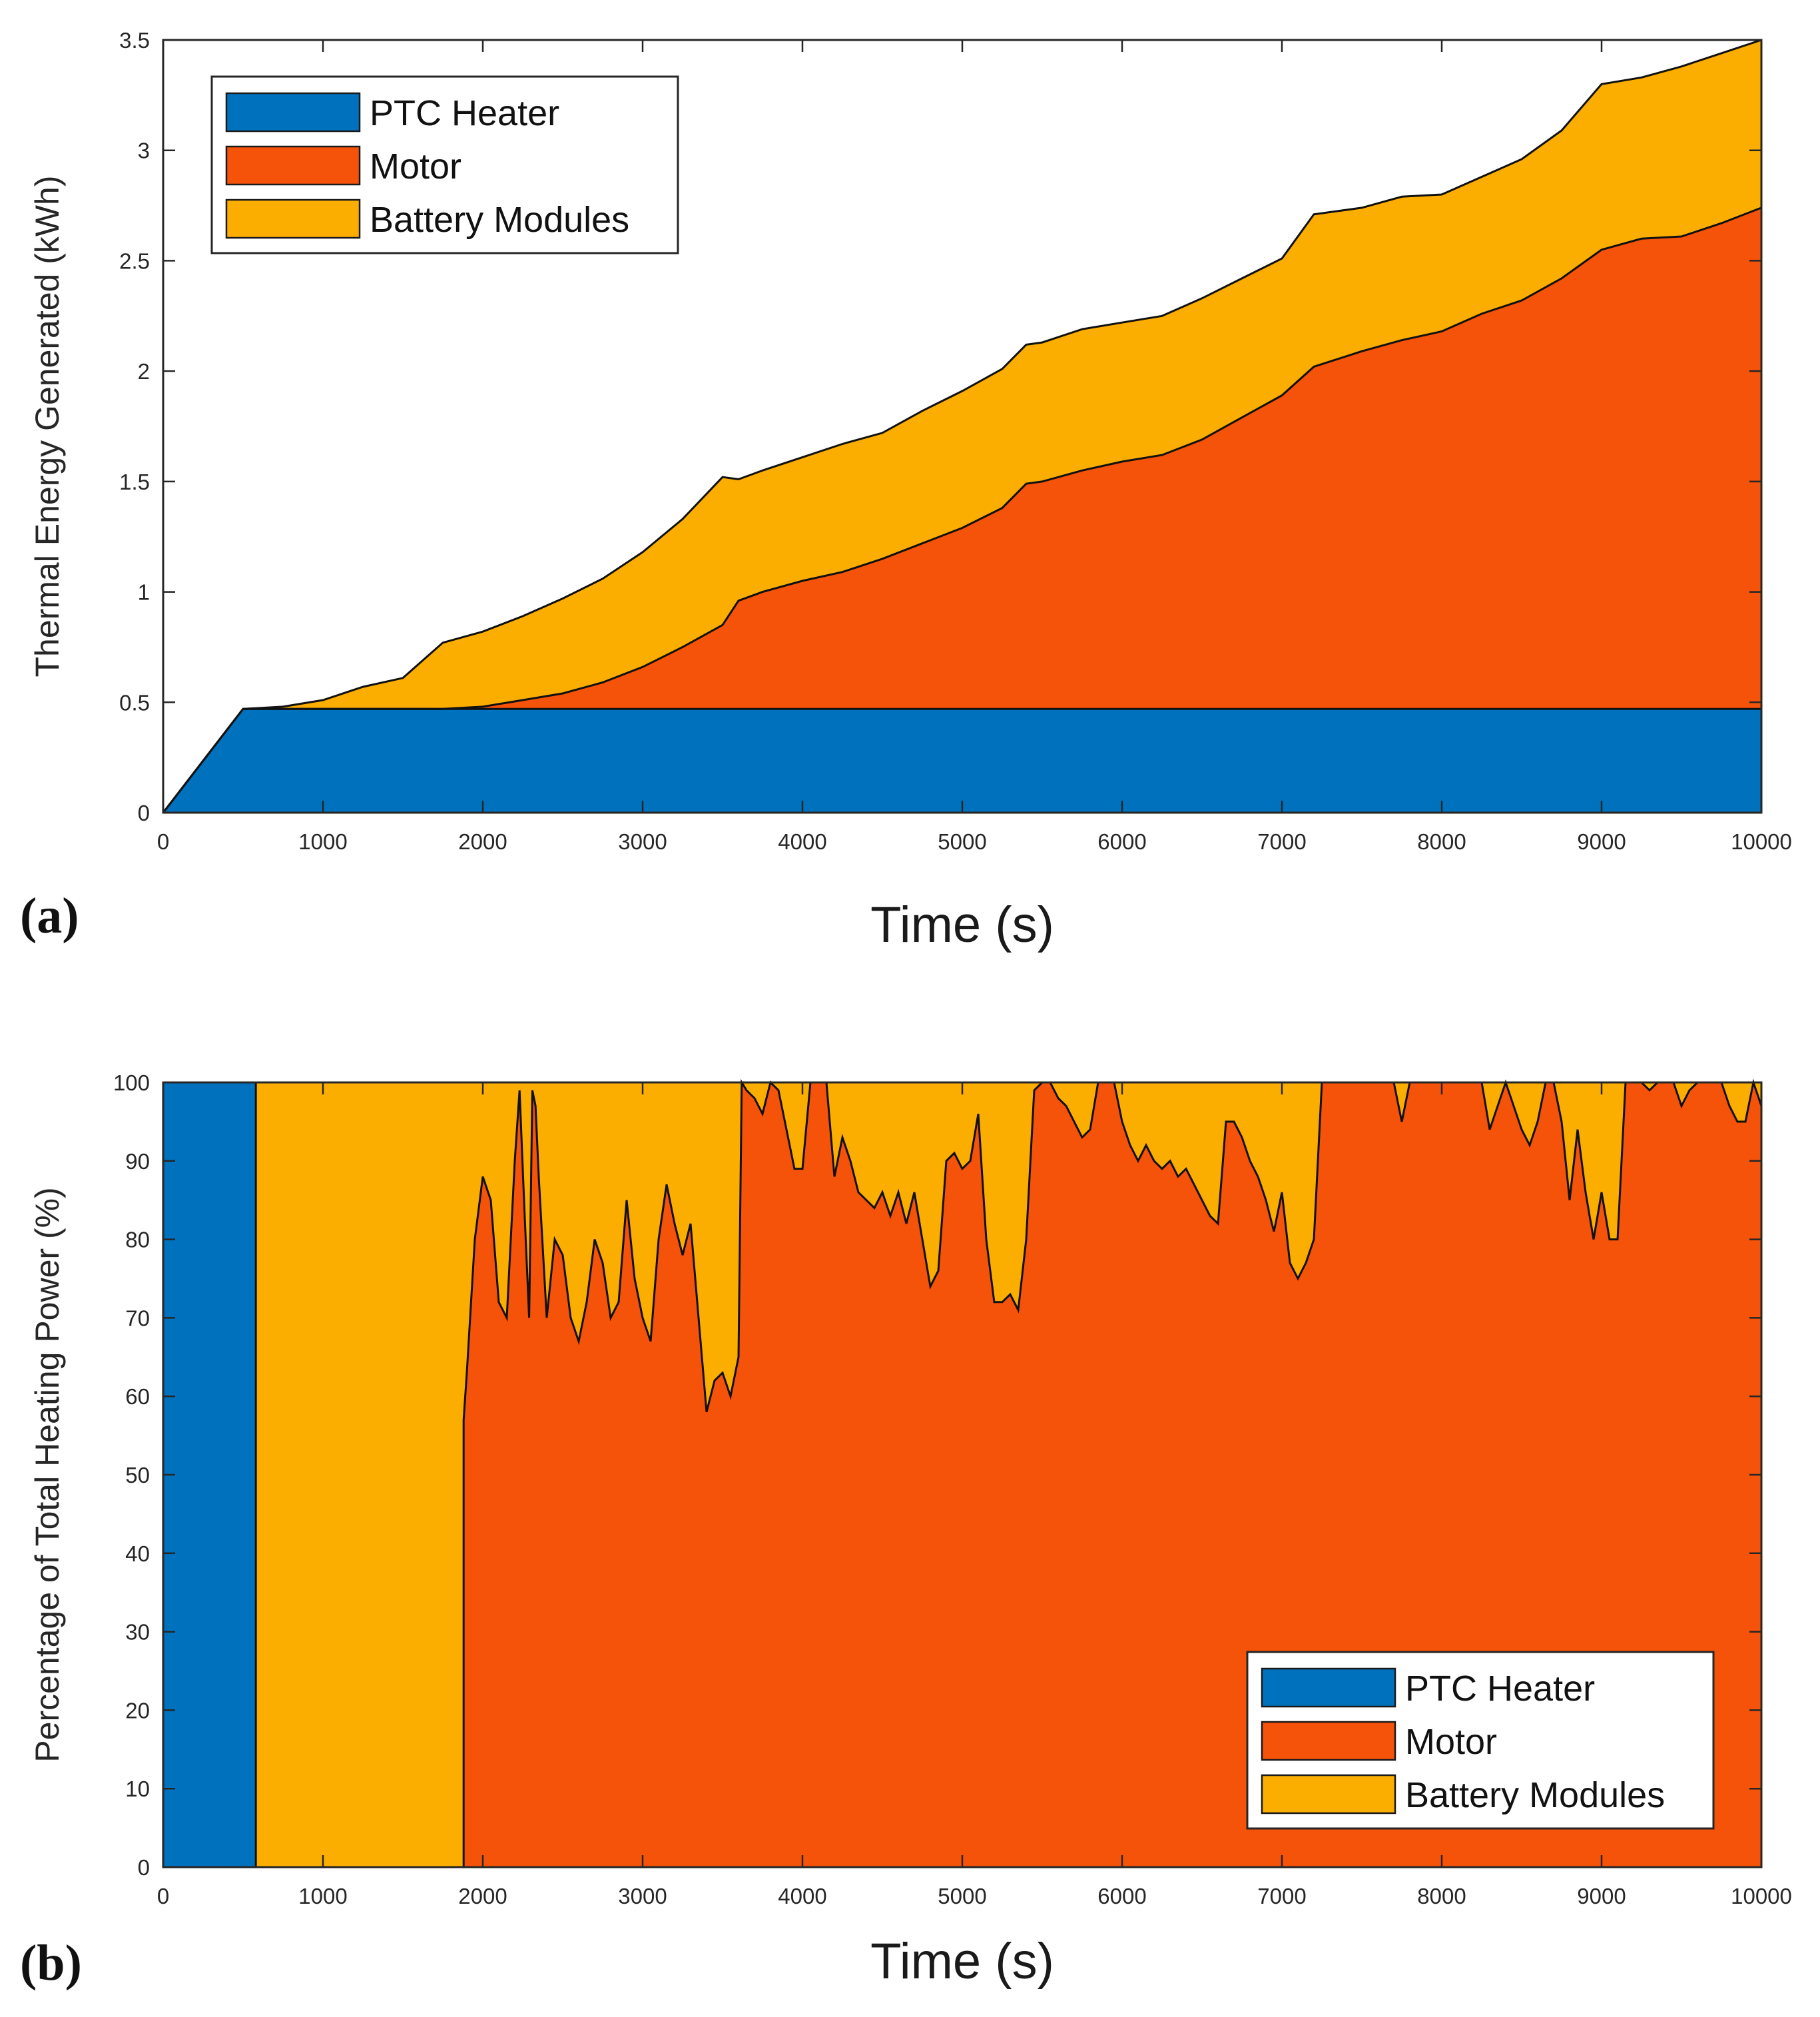 Image resolution: width=1820 pixels, height=2017 pixels. I want to click on chart-a-y-tick-label: 3.5, so click(134, 40).